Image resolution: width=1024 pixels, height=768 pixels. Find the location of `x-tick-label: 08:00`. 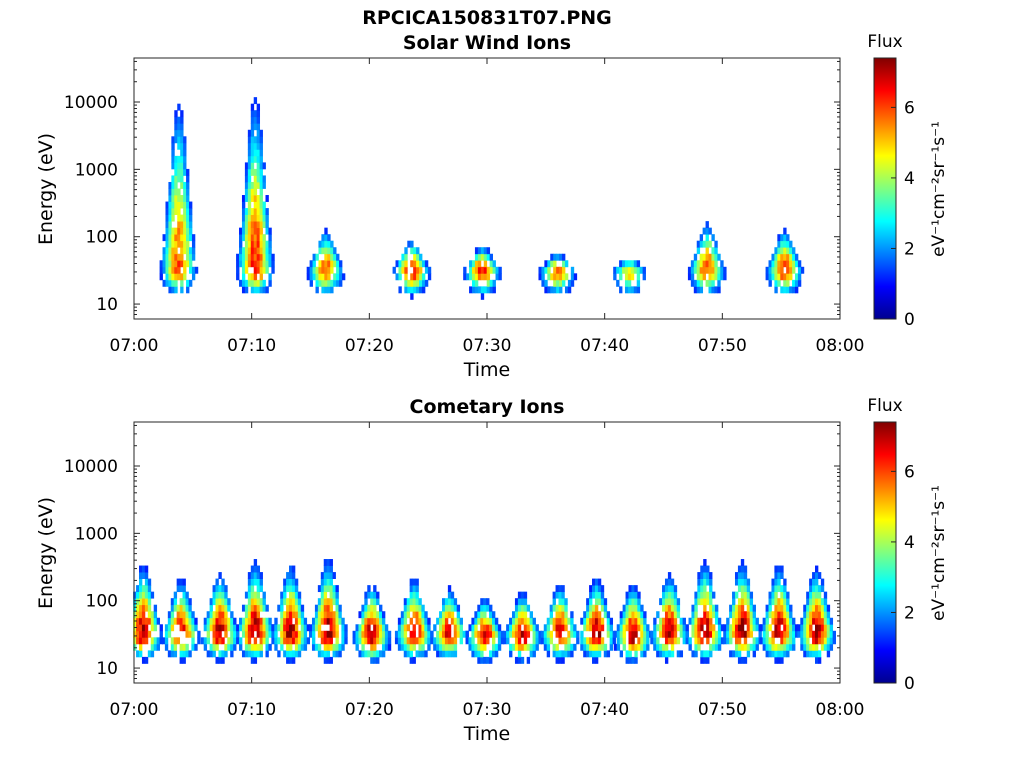

x-tick-label: 08:00 is located at coordinates (840, 346).